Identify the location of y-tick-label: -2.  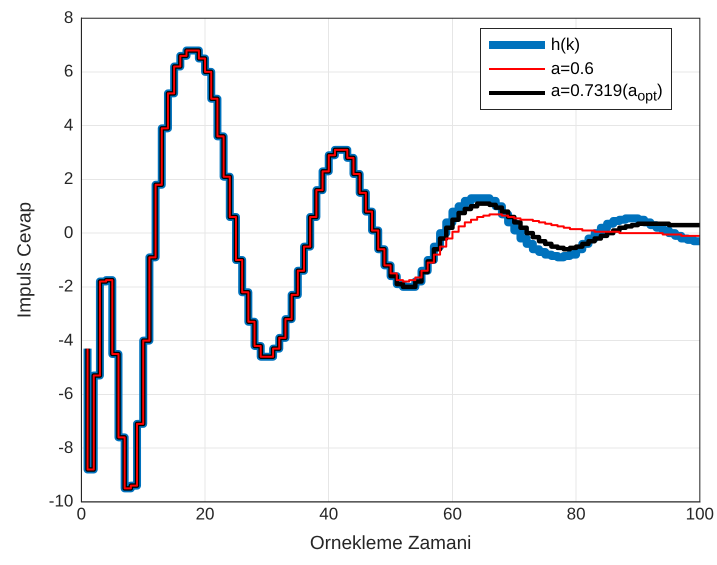
(66, 286).